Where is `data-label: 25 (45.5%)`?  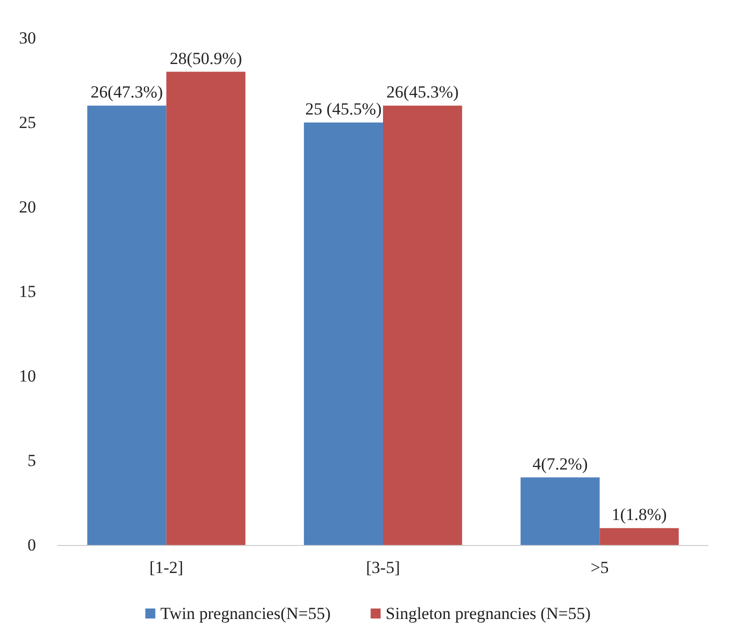 data-label: 25 (45.5%) is located at coordinates (343, 109).